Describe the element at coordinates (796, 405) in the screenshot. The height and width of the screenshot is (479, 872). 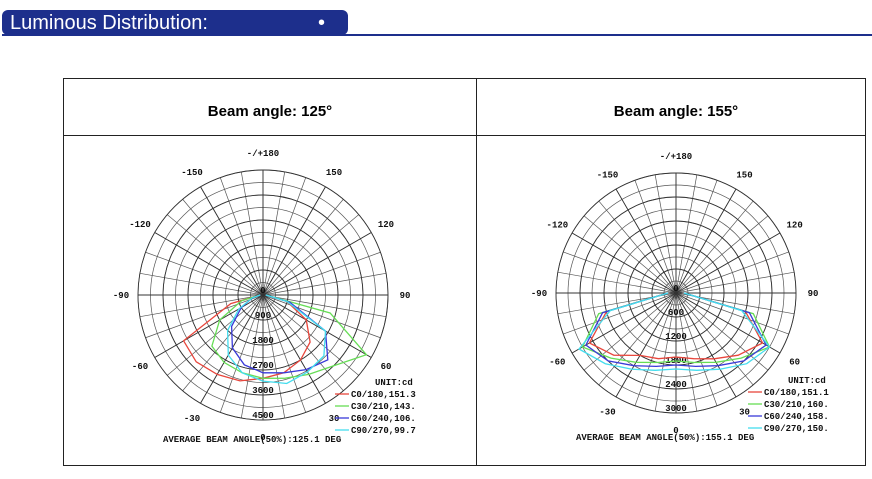
I see `legend-label: C30/210,160.` at that location.